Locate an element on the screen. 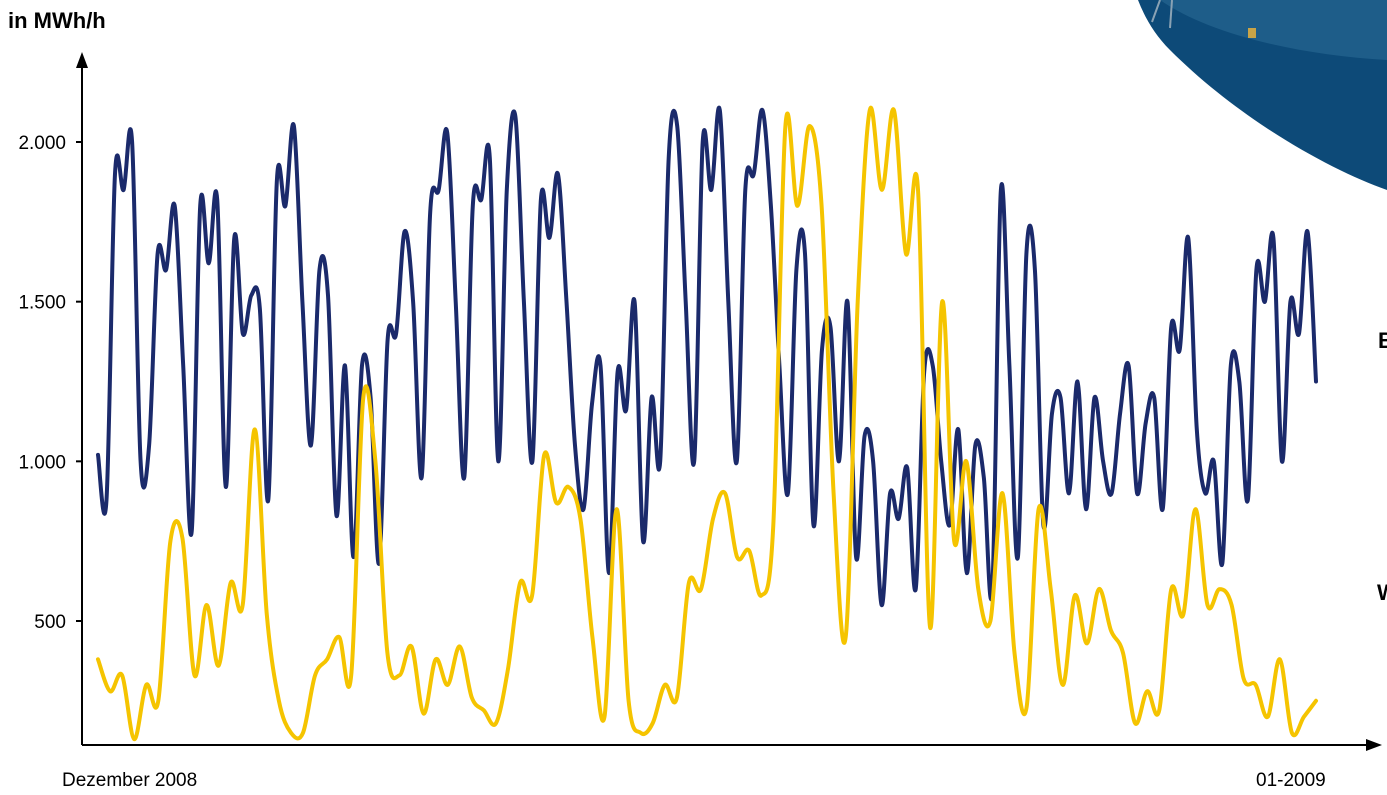  legend-fragment-b: B is located at coordinates (1382, 340).